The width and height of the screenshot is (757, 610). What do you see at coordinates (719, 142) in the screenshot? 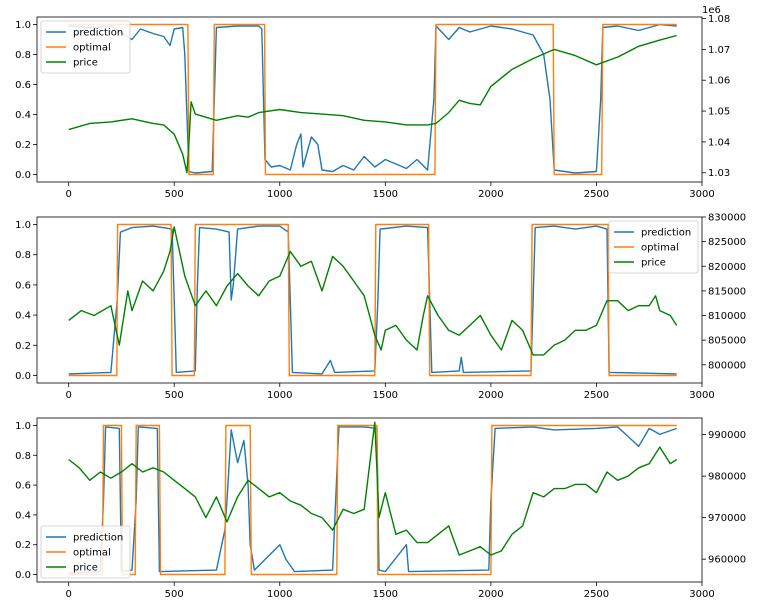
I see `y2-tick-label: 1.04` at bounding box center [719, 142].